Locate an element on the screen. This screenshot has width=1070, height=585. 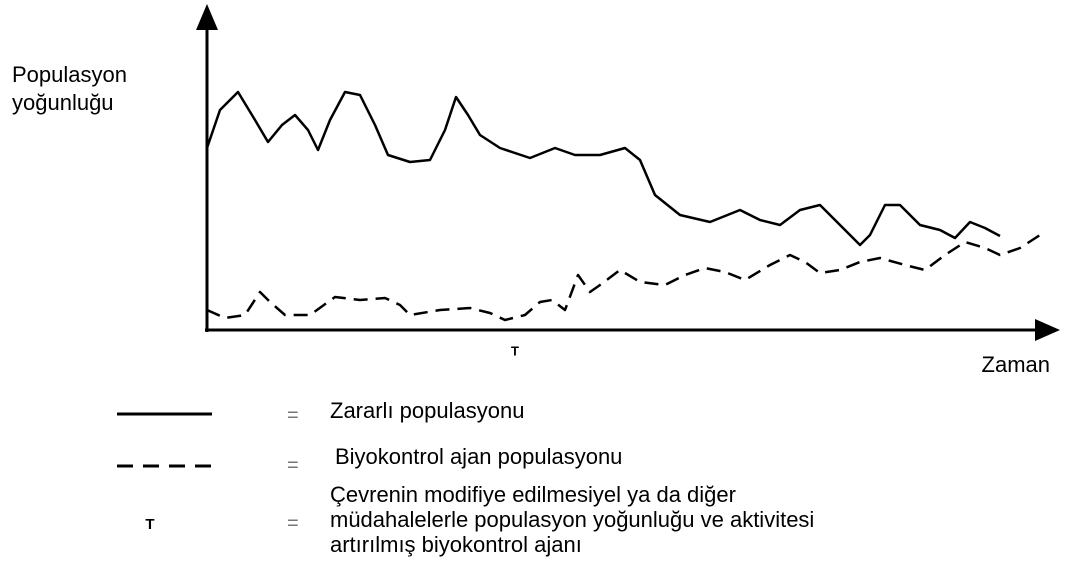
agent-curve is located at coordinates (623, 277).